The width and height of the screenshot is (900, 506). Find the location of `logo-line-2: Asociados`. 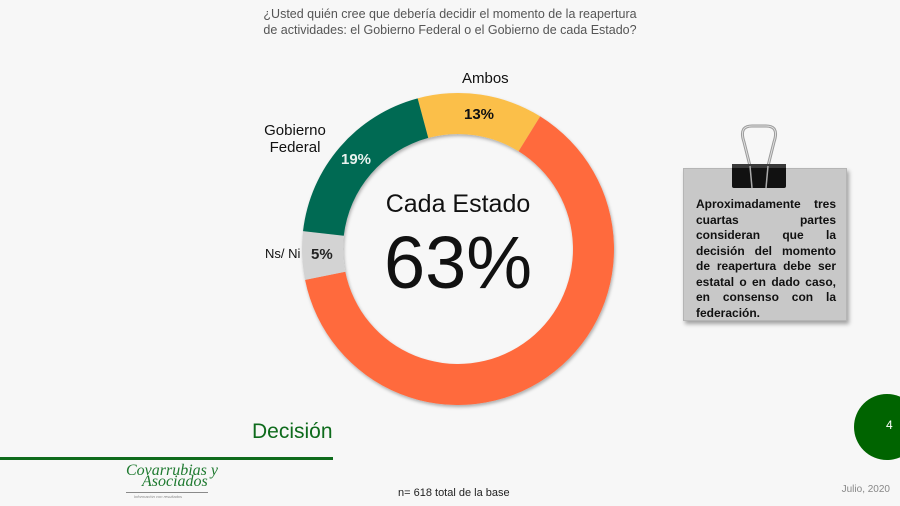

logo-line-2: Asociados is located at coordinates (175, 481).